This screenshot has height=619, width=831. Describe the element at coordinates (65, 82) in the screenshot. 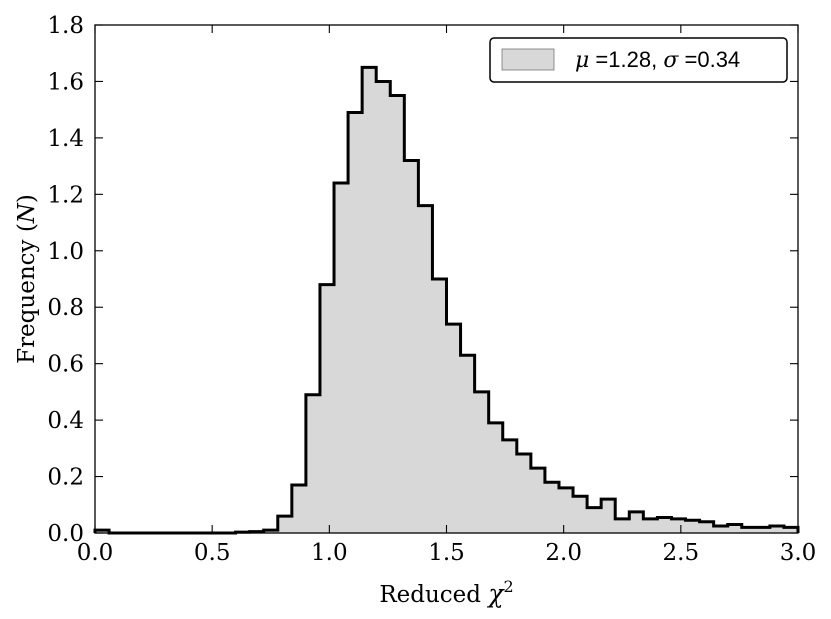

I see `y-tick-label: 1.6` at that location.